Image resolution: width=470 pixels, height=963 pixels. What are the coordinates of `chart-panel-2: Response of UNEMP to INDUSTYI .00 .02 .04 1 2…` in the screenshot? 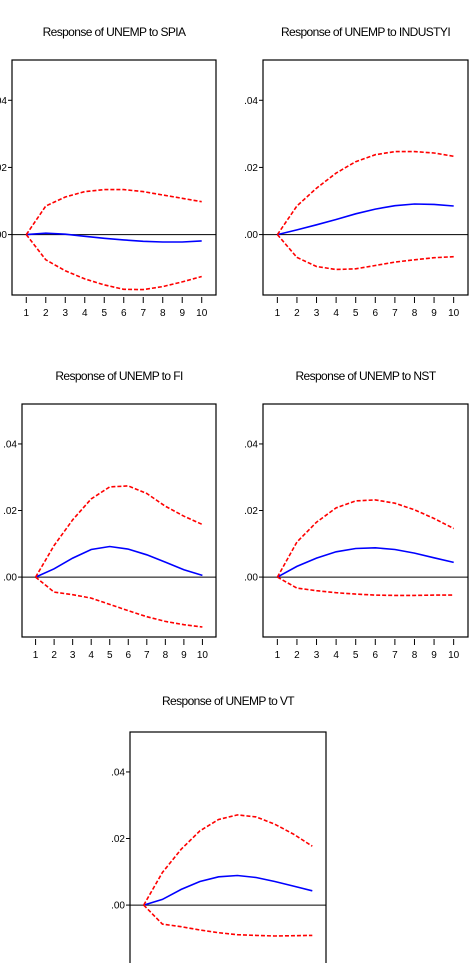 It's located at (356, 172).